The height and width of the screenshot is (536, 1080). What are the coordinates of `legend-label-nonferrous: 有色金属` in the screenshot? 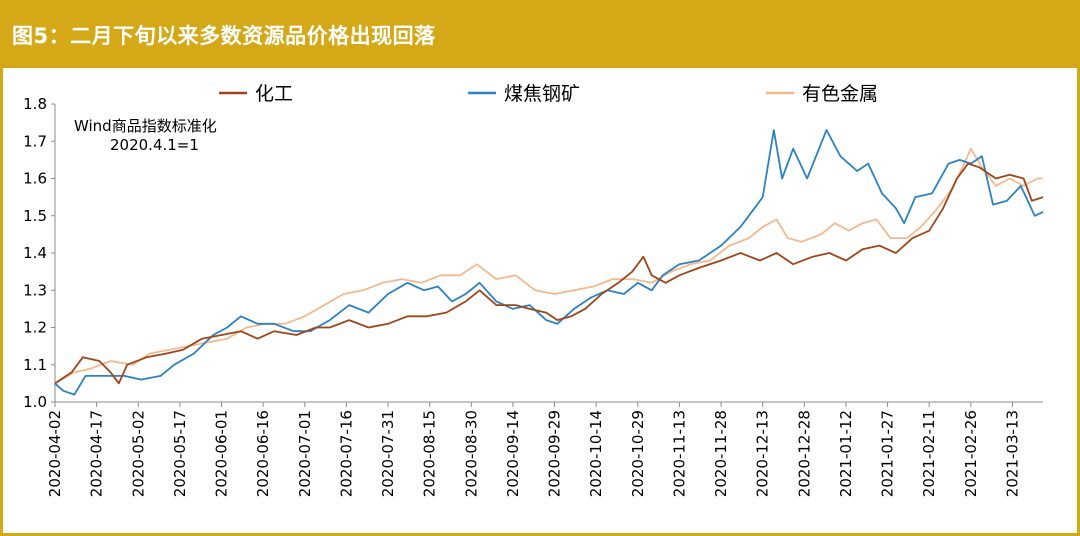 It's located at (840, 94).